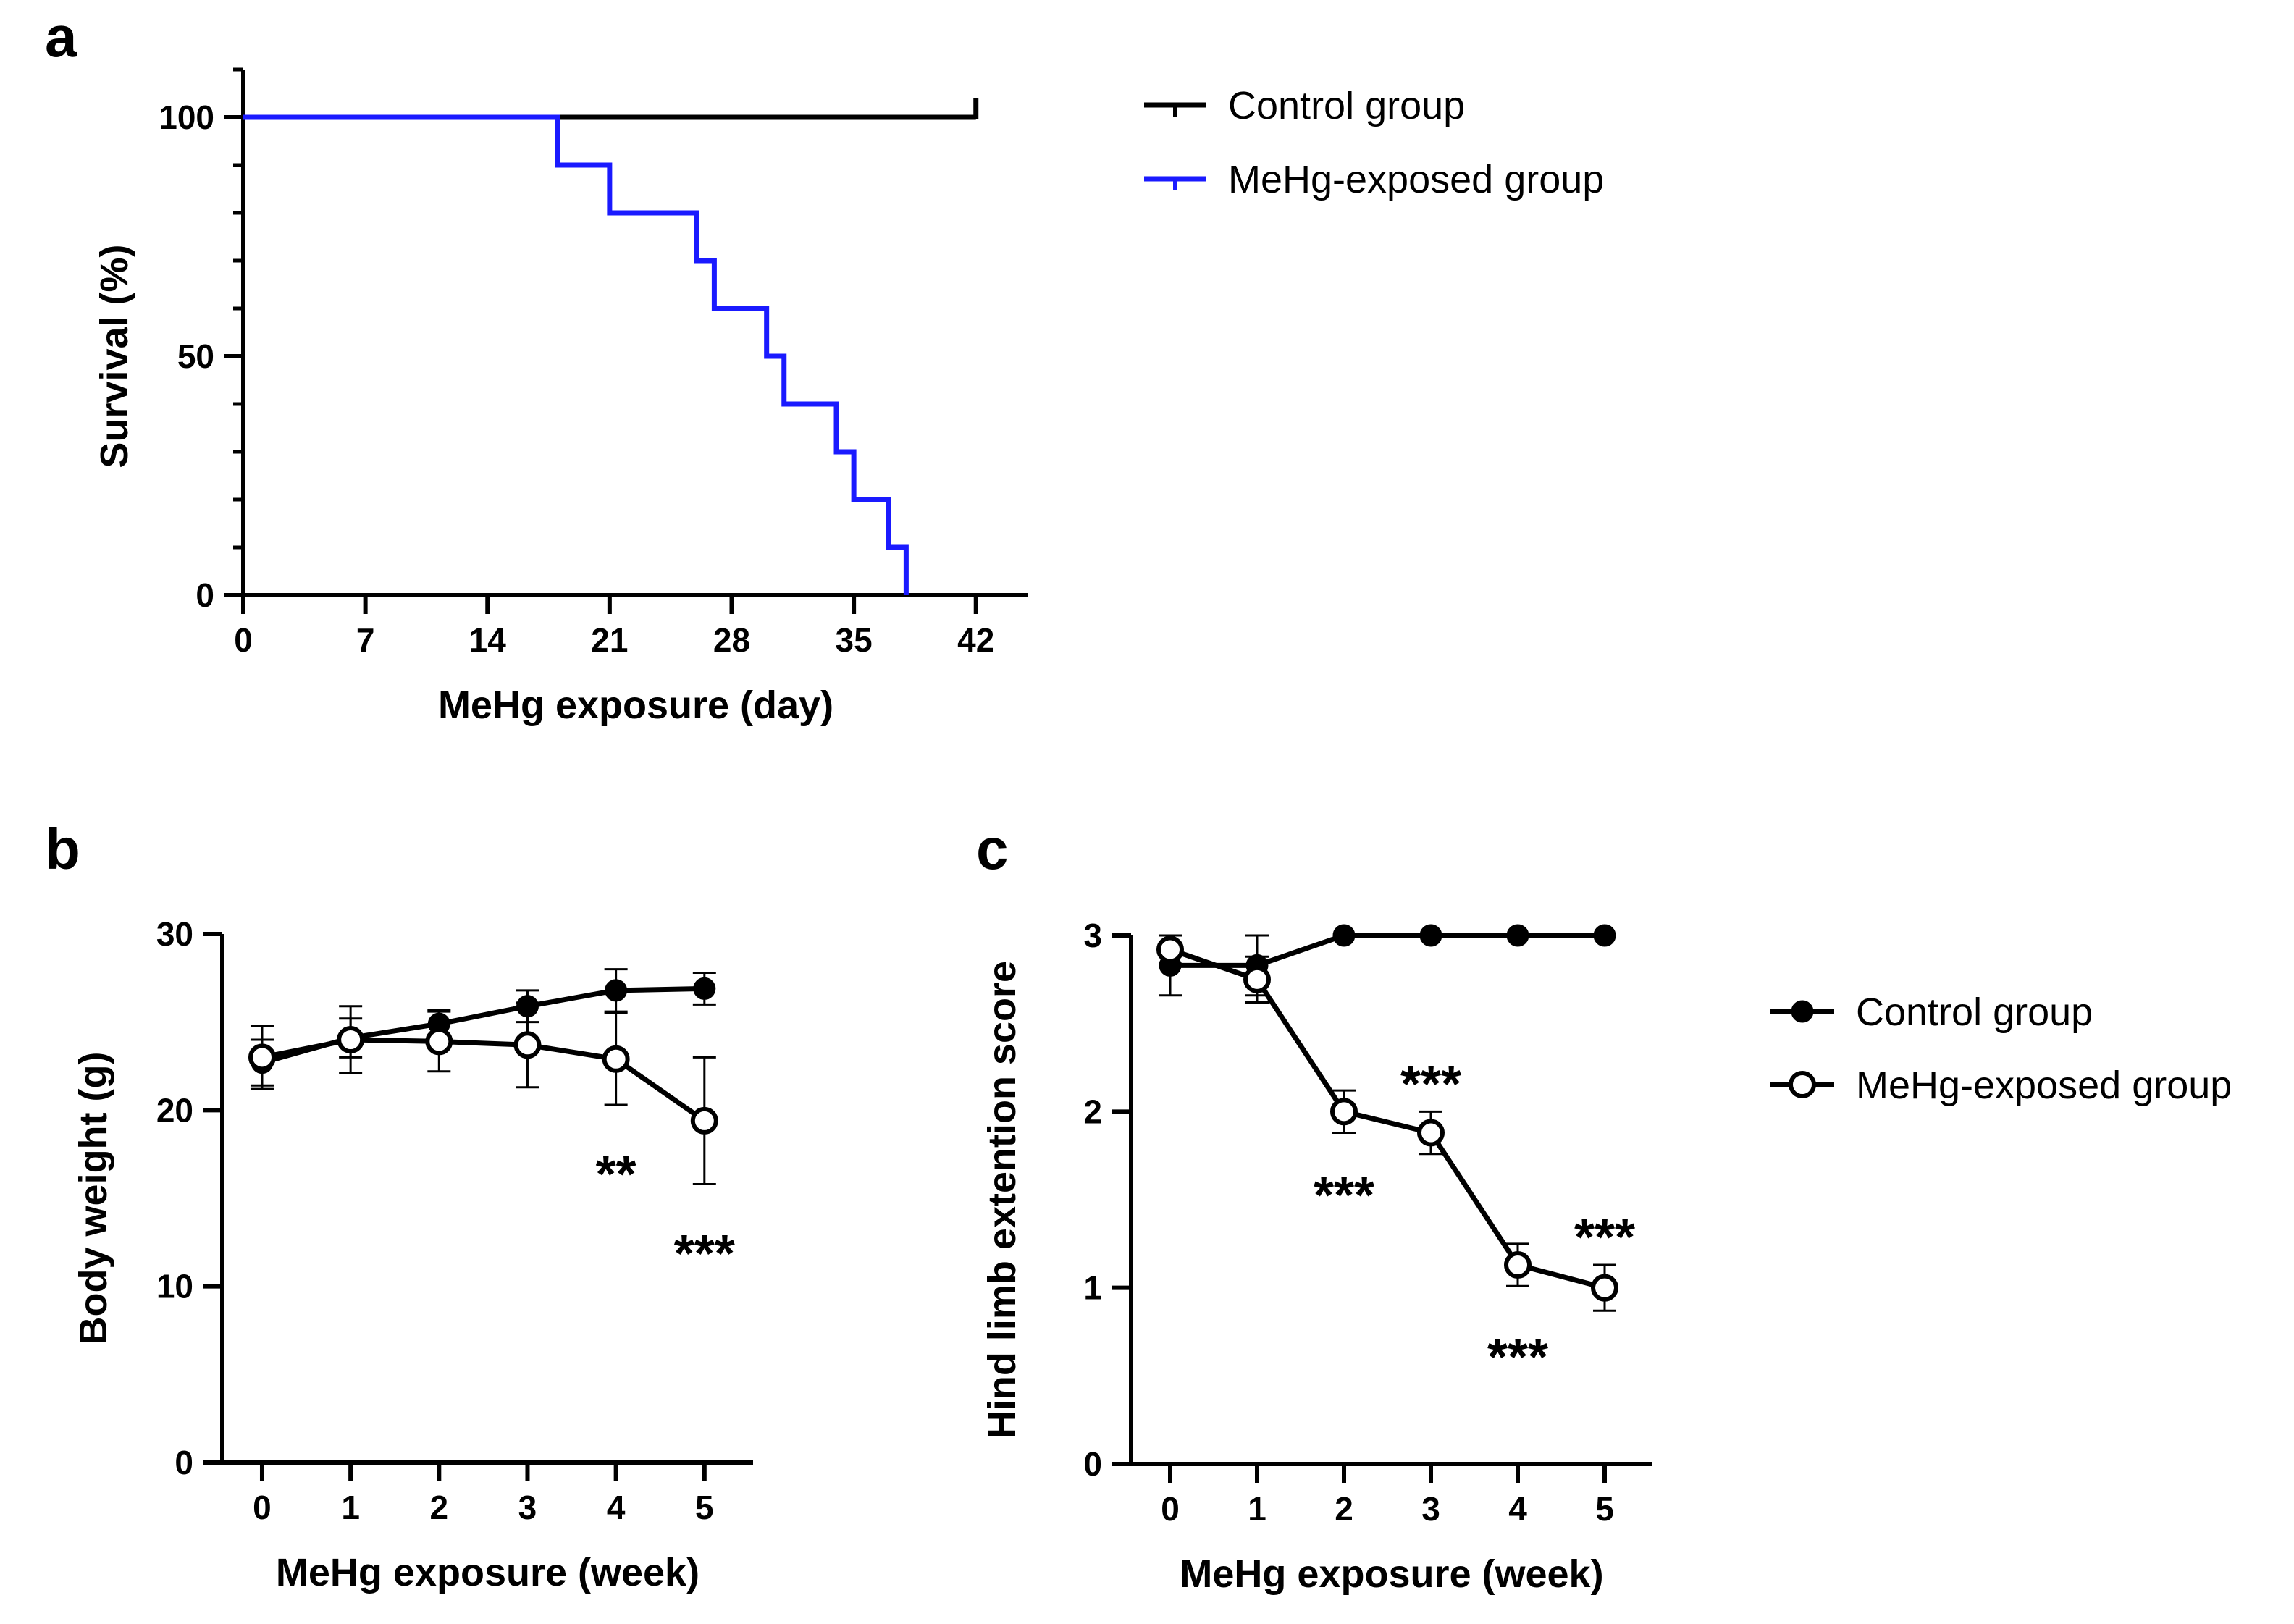 The width and height of the screenshot is (2294, 1624). What do you see at coordinates (1002, 1200) in the screenshot?
I see `panel-c-y-axis-title: Hind limb extention score` at bounding box center [1002, 1200].